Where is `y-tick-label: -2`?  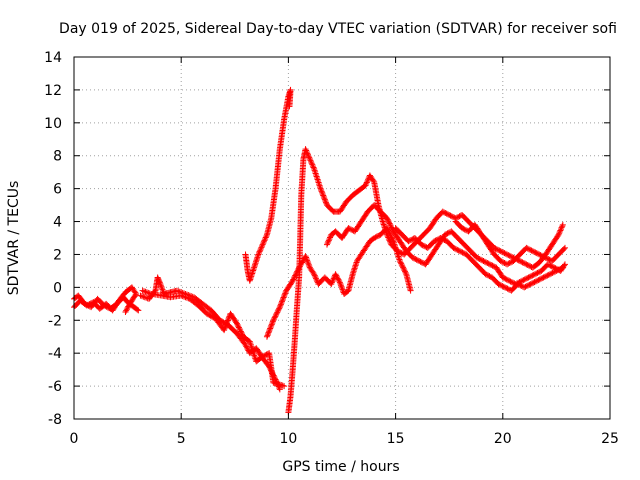 y-tick-label: -2 is located at coordinates (55, 321).